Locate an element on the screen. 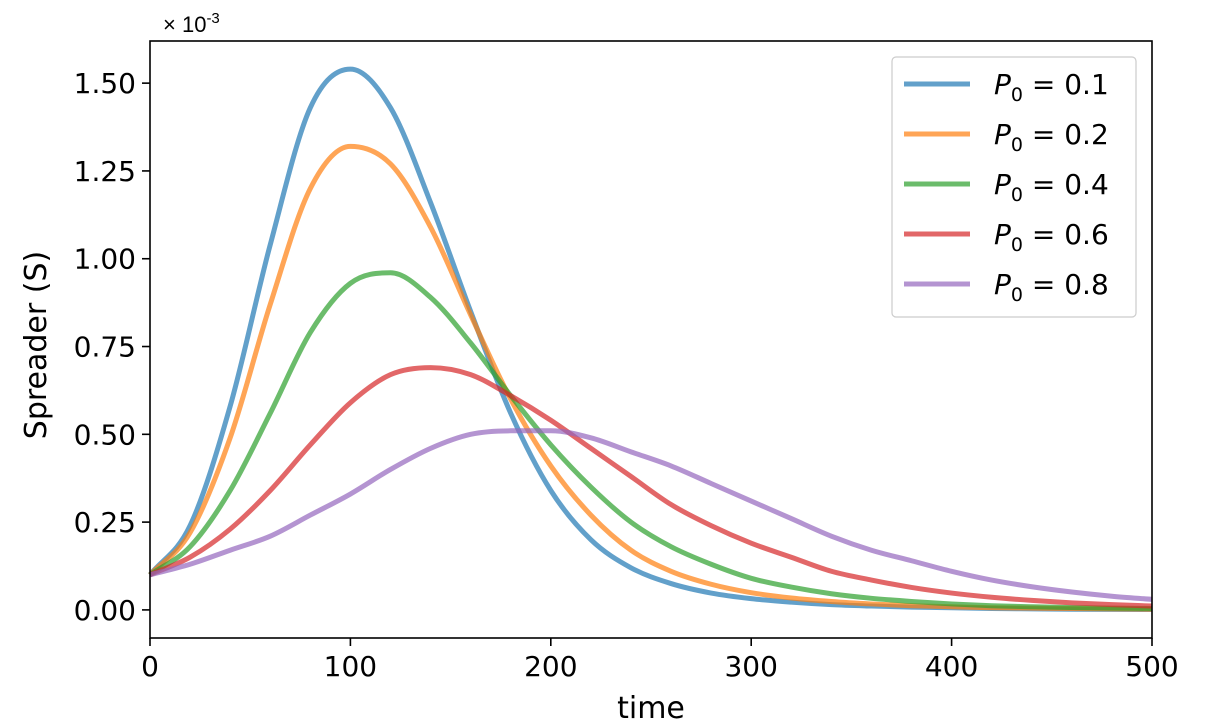 This screenshot has height=723, width=1207. y-tick-label: 1.00 is located at coordinates (105, 259).